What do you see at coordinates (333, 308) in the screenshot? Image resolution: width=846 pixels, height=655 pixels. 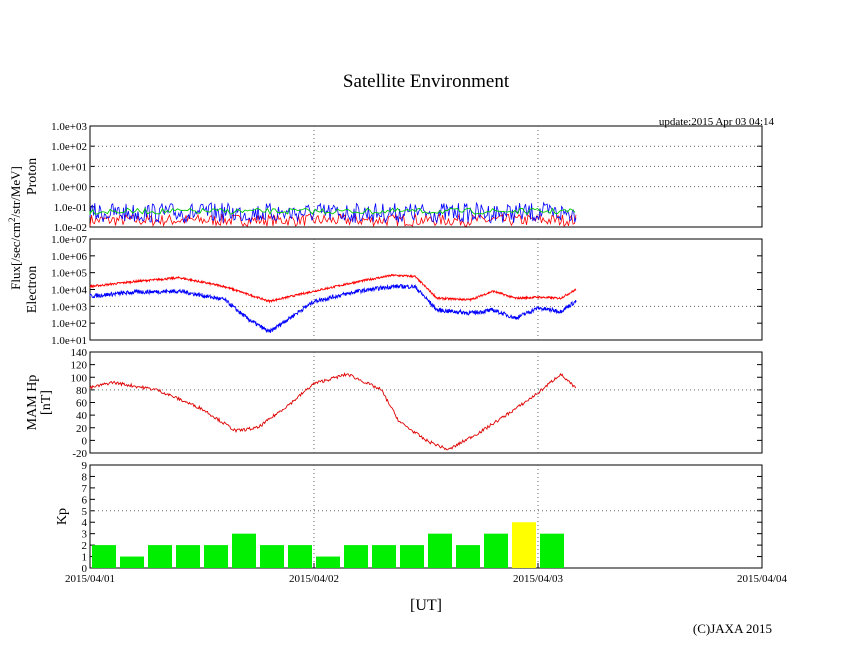 I see `series-line-electron-blue` at bounding box center [333, 308].